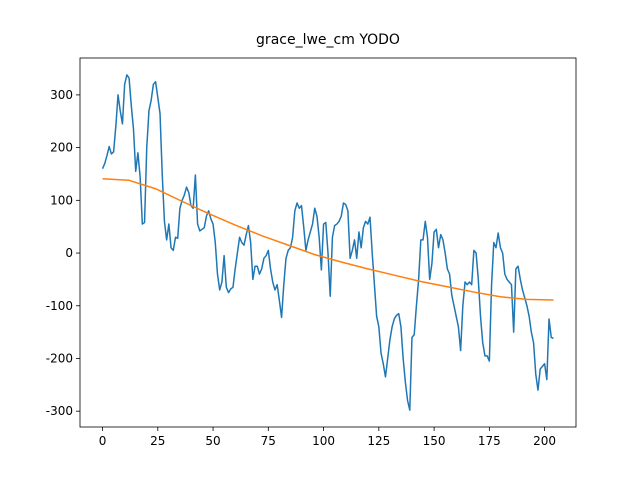 The height and width of the screenshot is (480, 640). What do you see at coordinates (157, 441) in the screenshot?
I see `x-tick-label: 25` at bounding box center [157, 441].